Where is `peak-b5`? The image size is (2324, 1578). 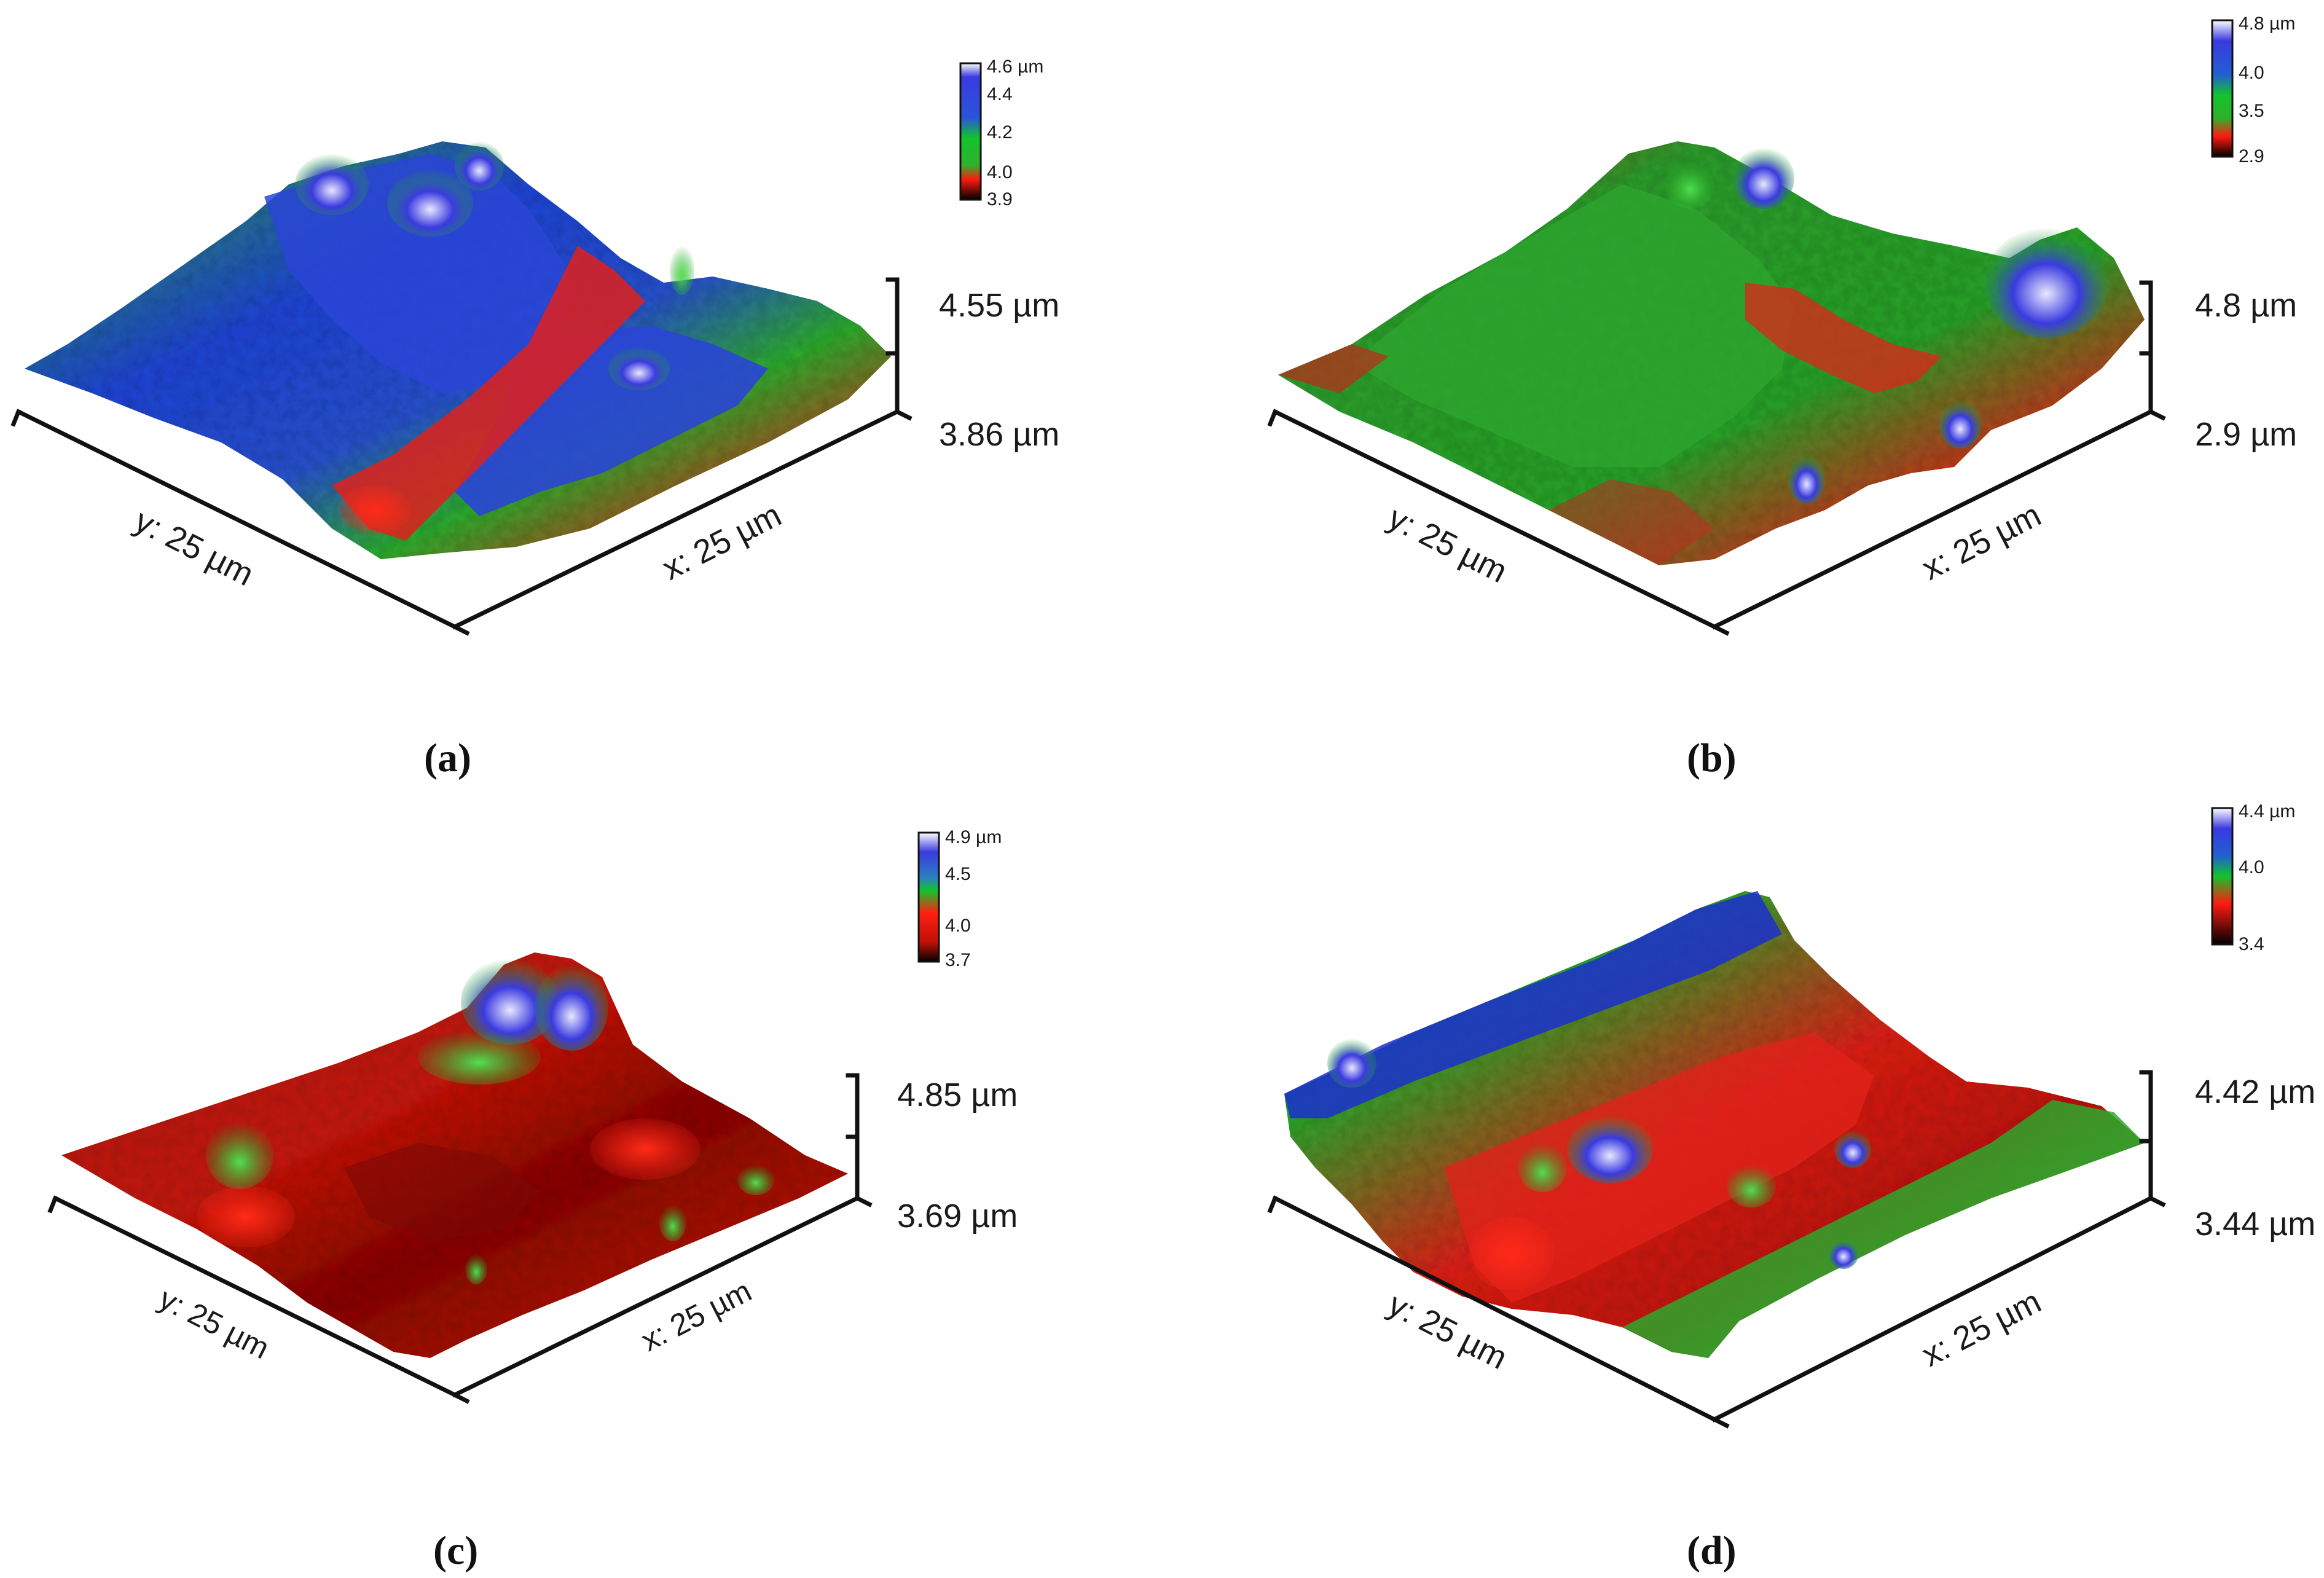 peak-b5 is located at coordinates (1806, 479).